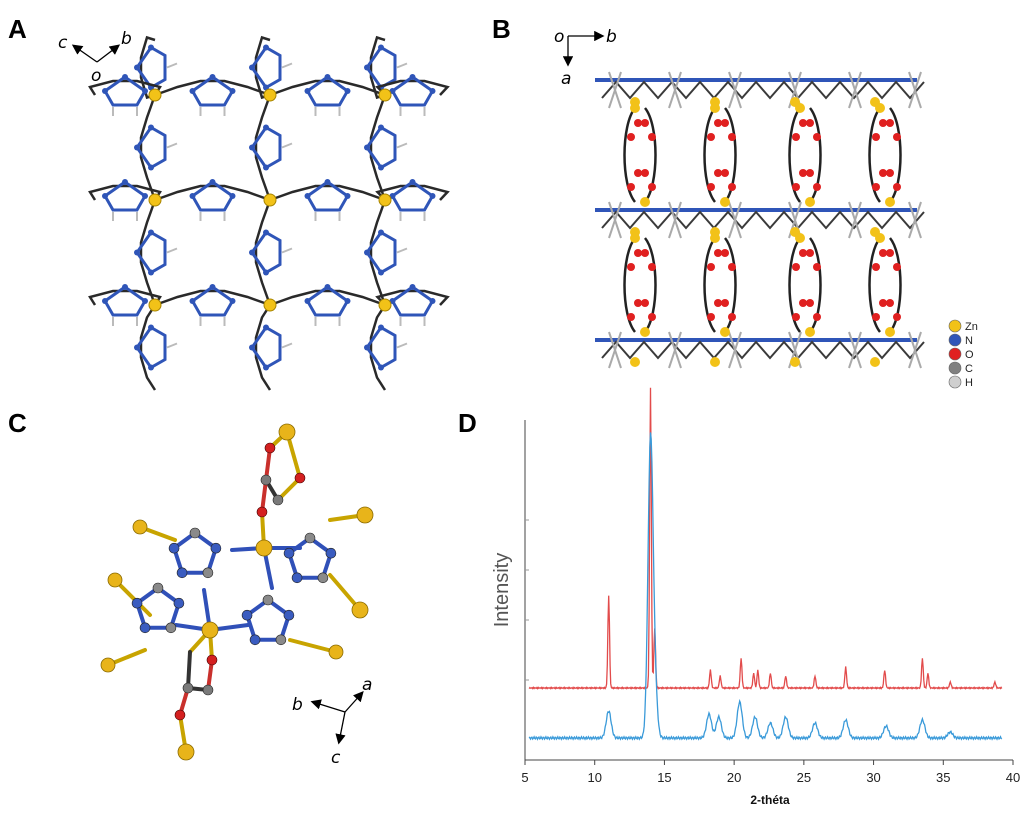 The width and height of the screenshot is (1032, 817). Describe the element at coordinates (17, 29) in the screenshot. I see `panel-label-a: A` at that location.